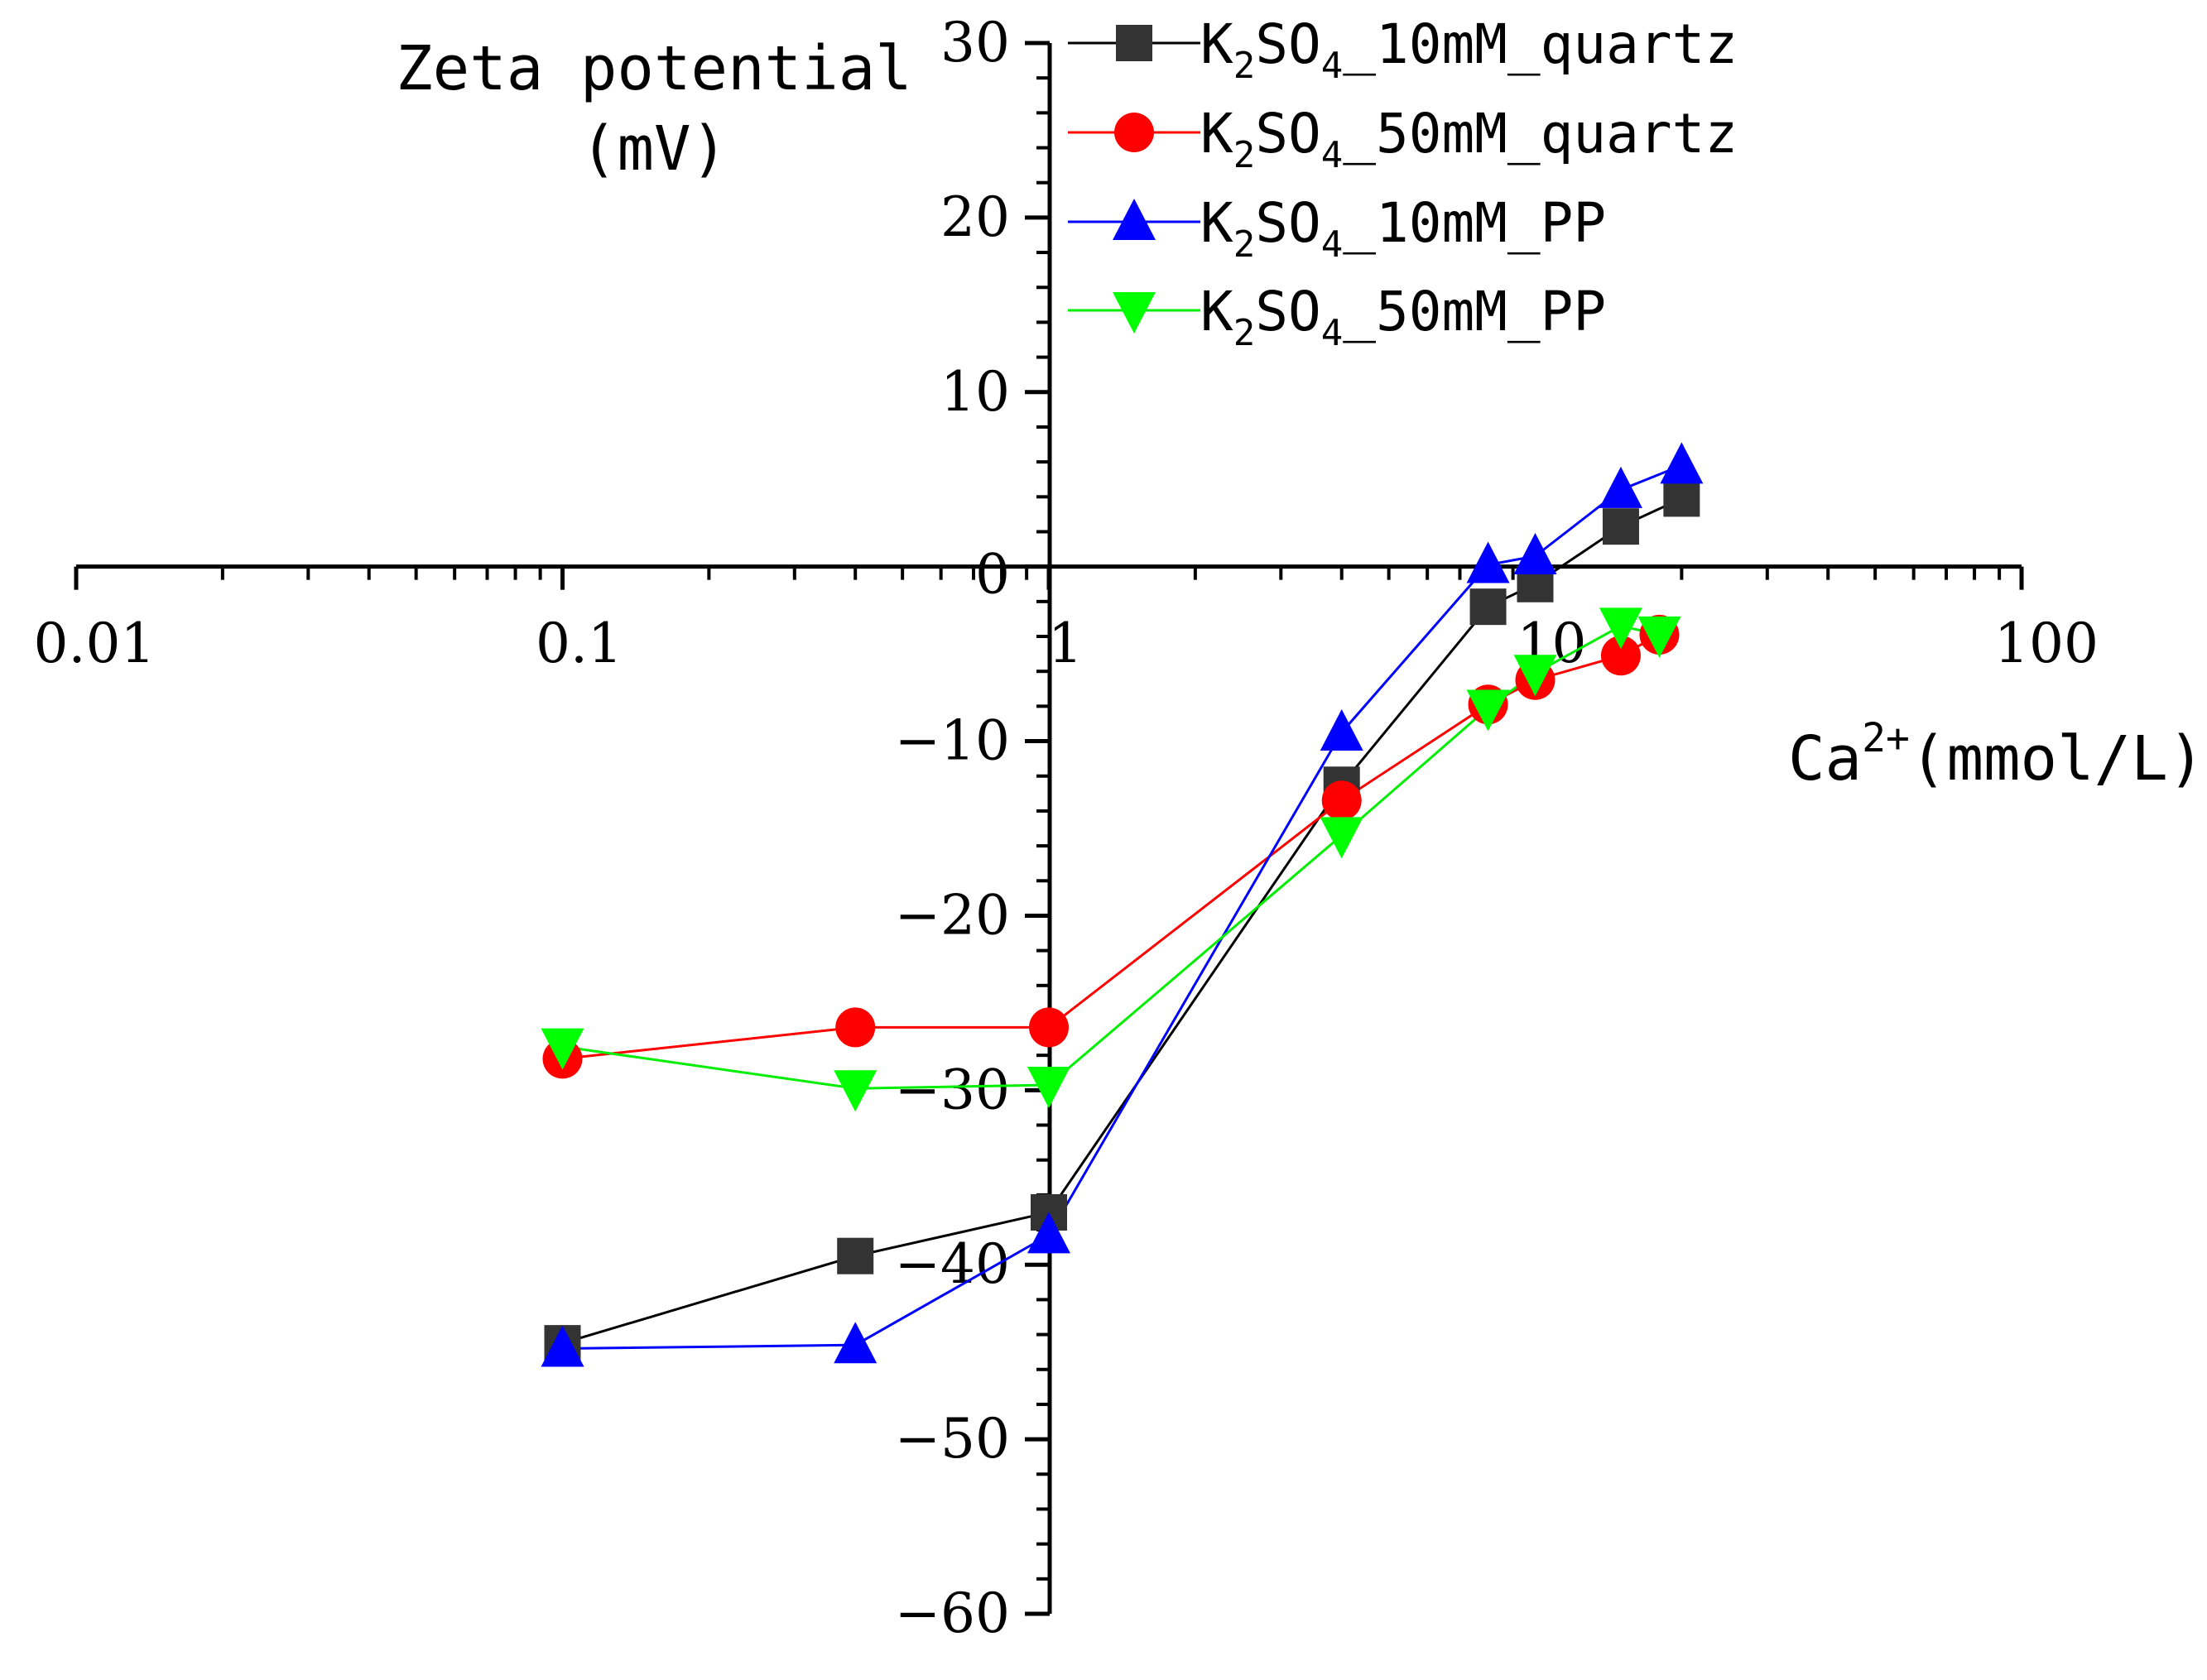 Image resolution: width=2207 pixels, height=1680 pixels. Describe the element at coordinates (952, 1089) in the screenshot. I see `y-tick-label: −30` at that location.